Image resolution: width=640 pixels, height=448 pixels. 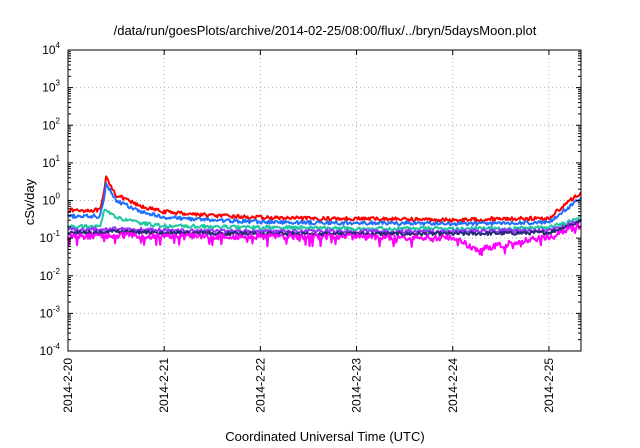 What do you see at coordinates (50, 350) in the screenshot?
I see `y-tick-label: 10⁻⁴` at bounding box center [50, 350].